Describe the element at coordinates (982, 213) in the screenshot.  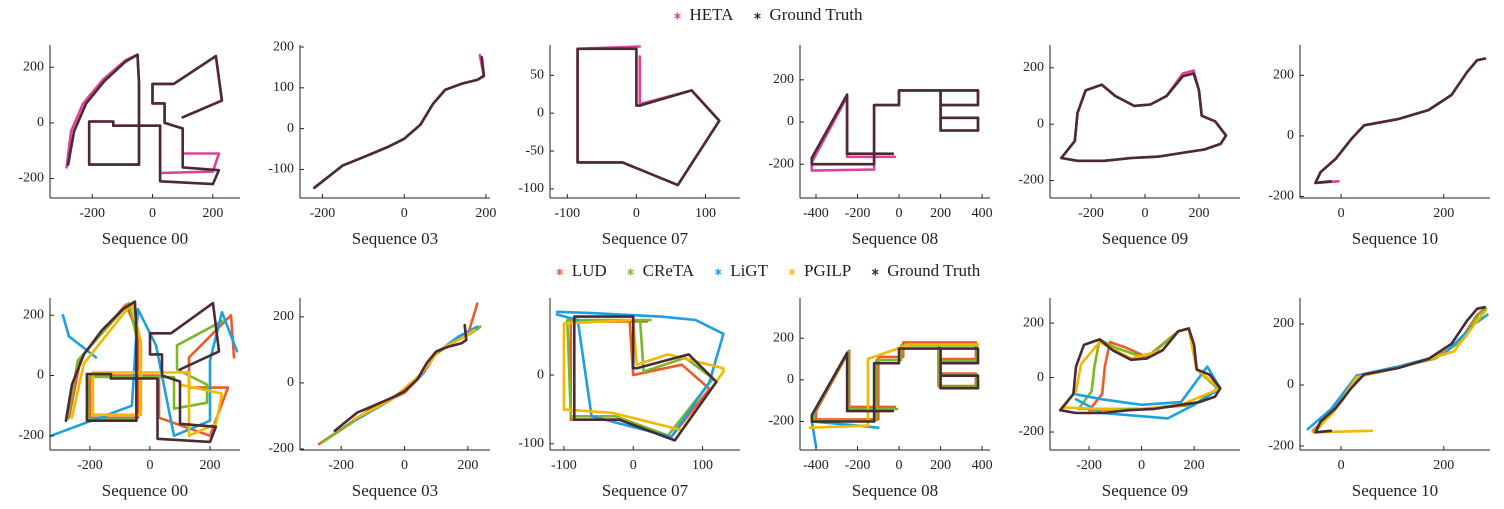
I see `x-tick-label: 400` at that location.